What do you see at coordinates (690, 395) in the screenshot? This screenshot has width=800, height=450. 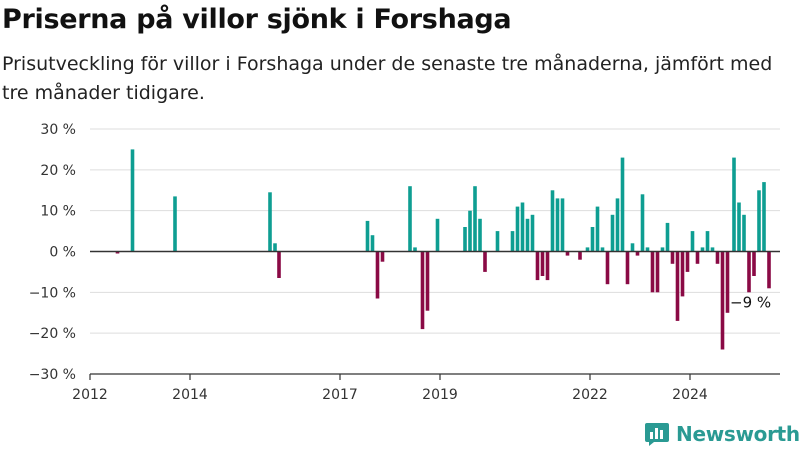 I see `x-tick-label: 2024` at bounding box center [690, 395].